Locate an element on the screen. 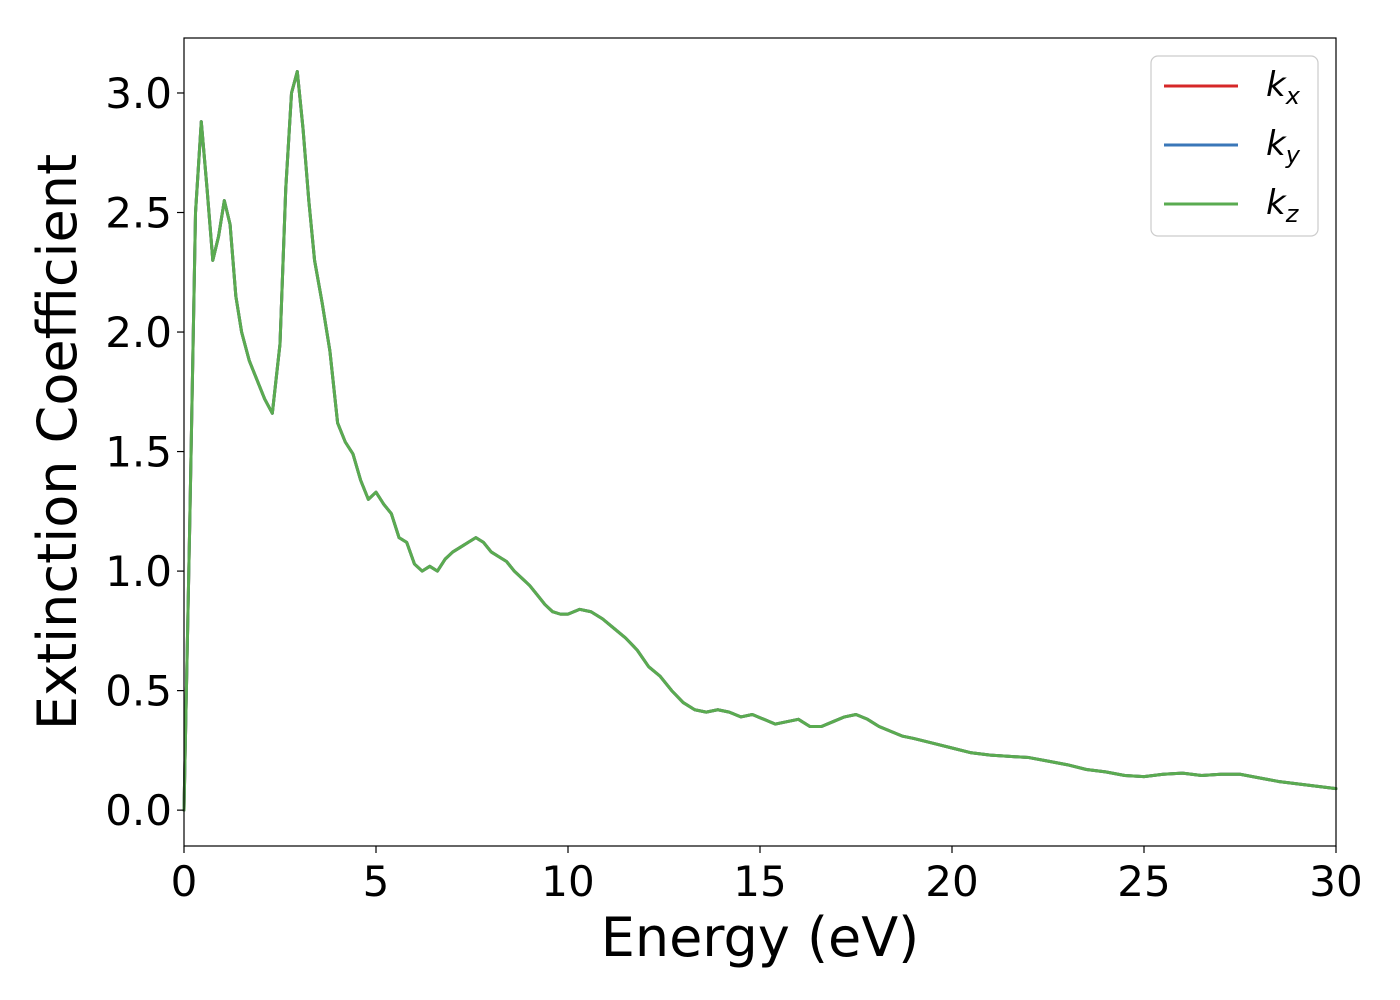 Image resolution: width=1400 pixels, height=1000 pixels. x-tick-label: 20 is located at coordinates (951, 881).